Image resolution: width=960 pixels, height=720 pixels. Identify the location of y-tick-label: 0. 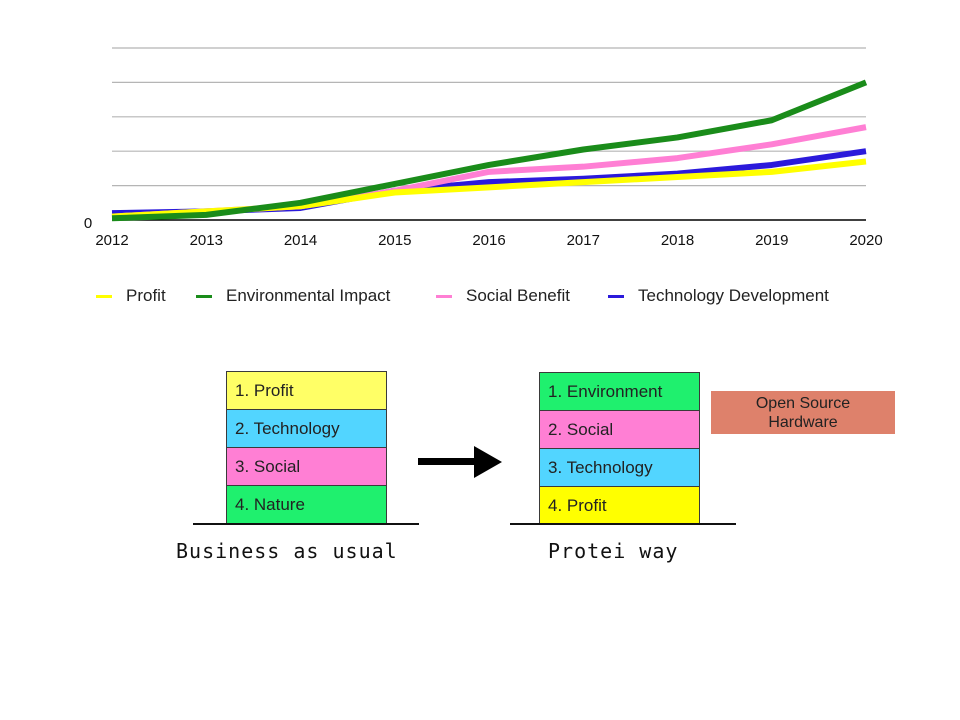
(88, 223).